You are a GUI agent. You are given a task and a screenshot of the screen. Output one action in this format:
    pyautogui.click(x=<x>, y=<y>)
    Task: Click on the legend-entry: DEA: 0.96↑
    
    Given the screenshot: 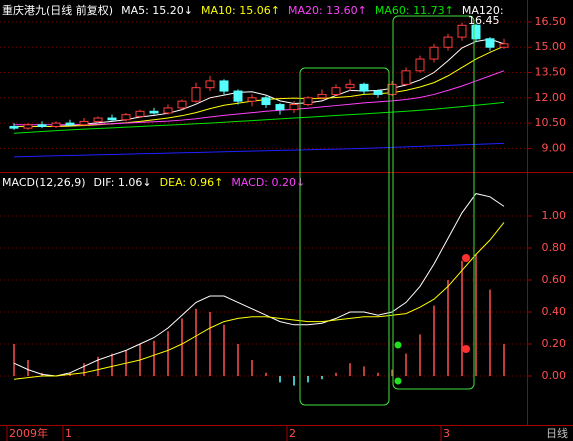 What is the action you would take?
    pyautogui.click(x=192, y=182)
    